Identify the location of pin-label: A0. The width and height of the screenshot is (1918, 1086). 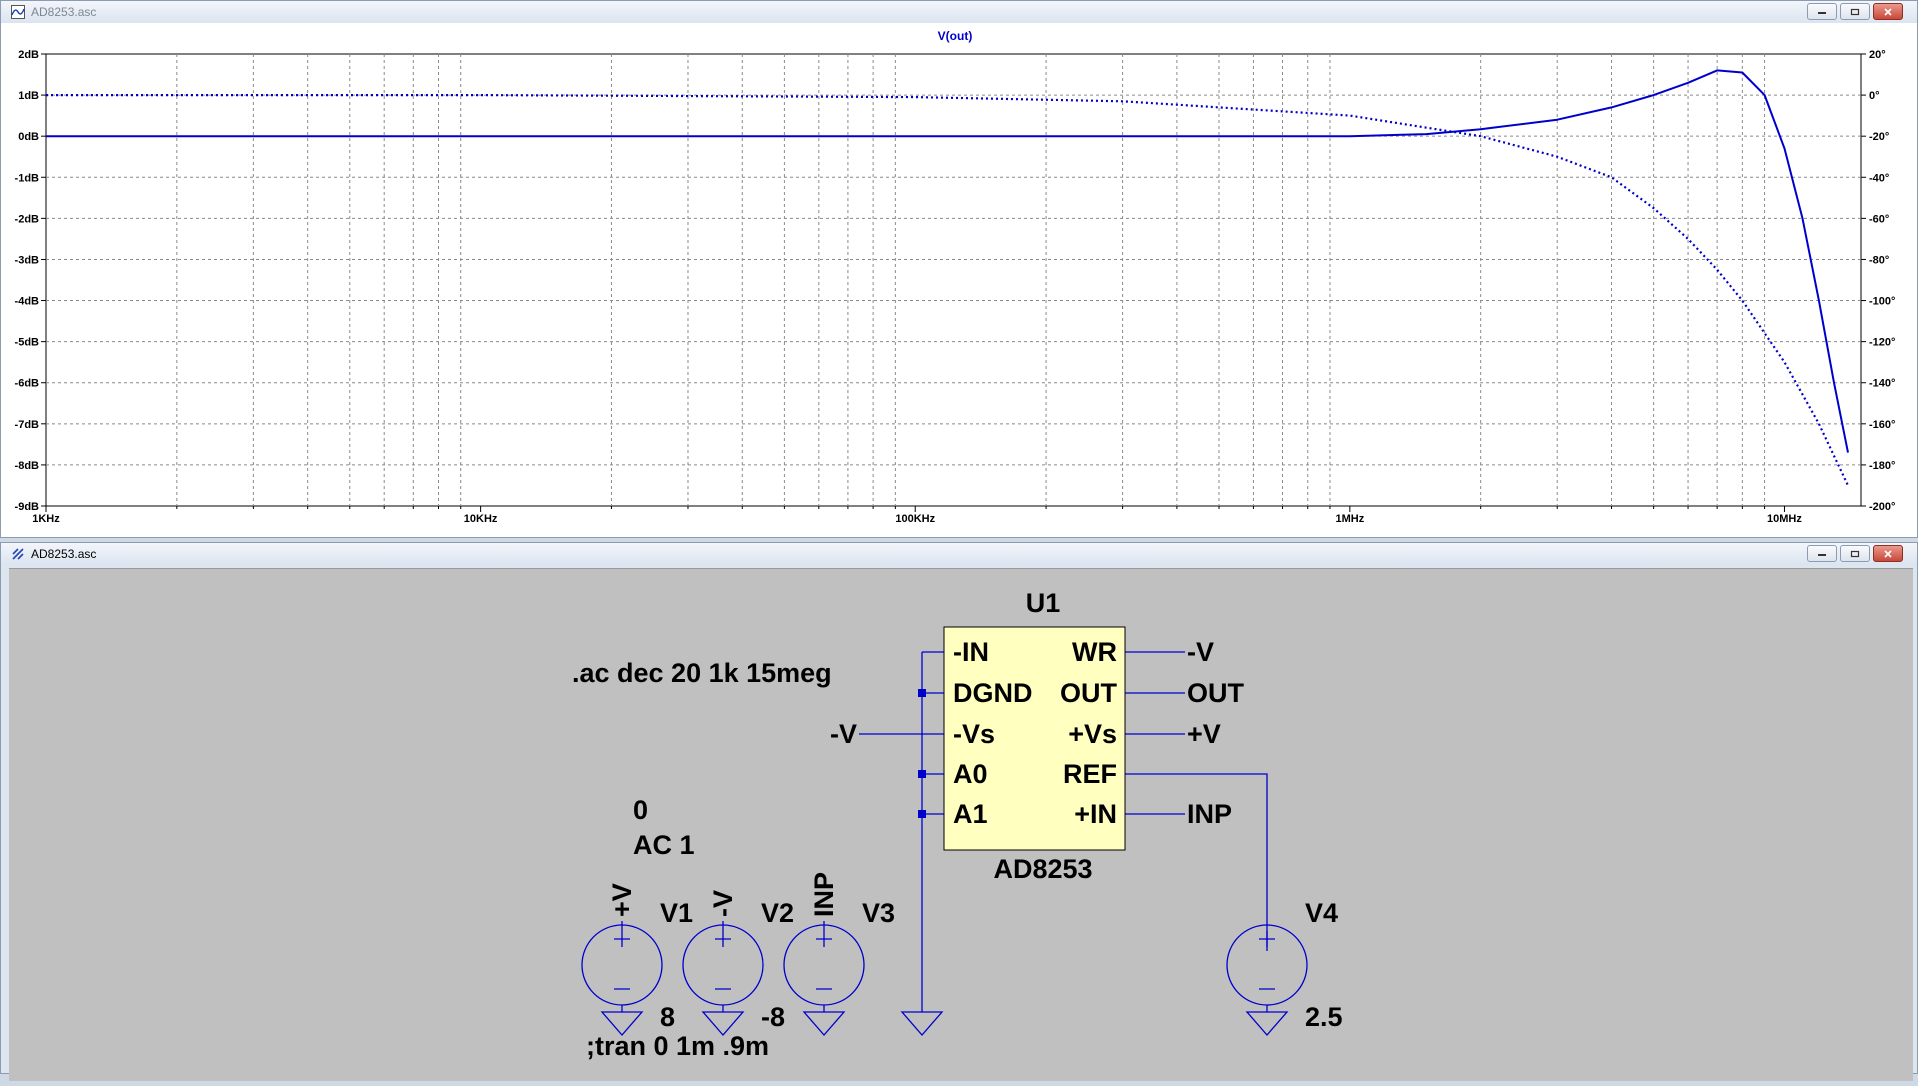
(970, 774).